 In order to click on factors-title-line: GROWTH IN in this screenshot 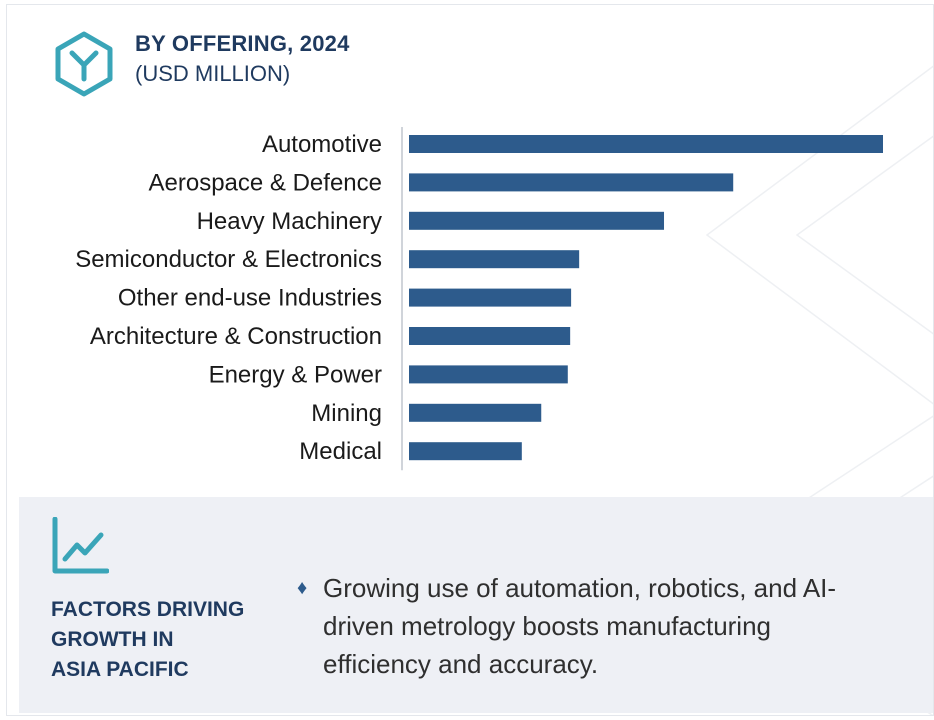, I will do `click(112, 639)`.